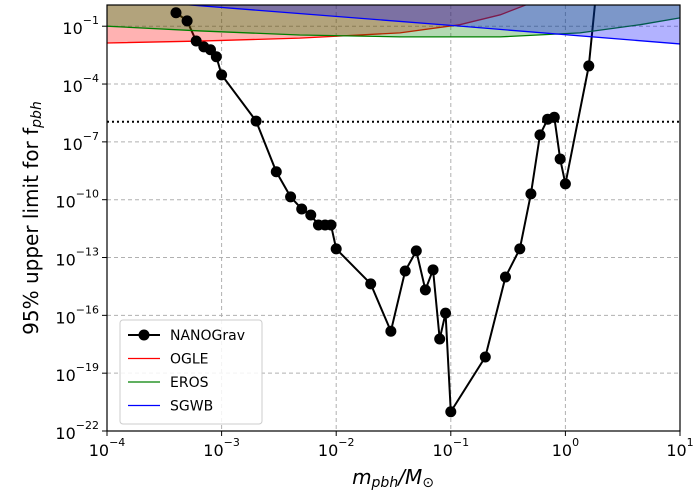 The width and height of the screenshot is (696, 495). I want to click on x-label-sub: pbh, so click(385, 483).